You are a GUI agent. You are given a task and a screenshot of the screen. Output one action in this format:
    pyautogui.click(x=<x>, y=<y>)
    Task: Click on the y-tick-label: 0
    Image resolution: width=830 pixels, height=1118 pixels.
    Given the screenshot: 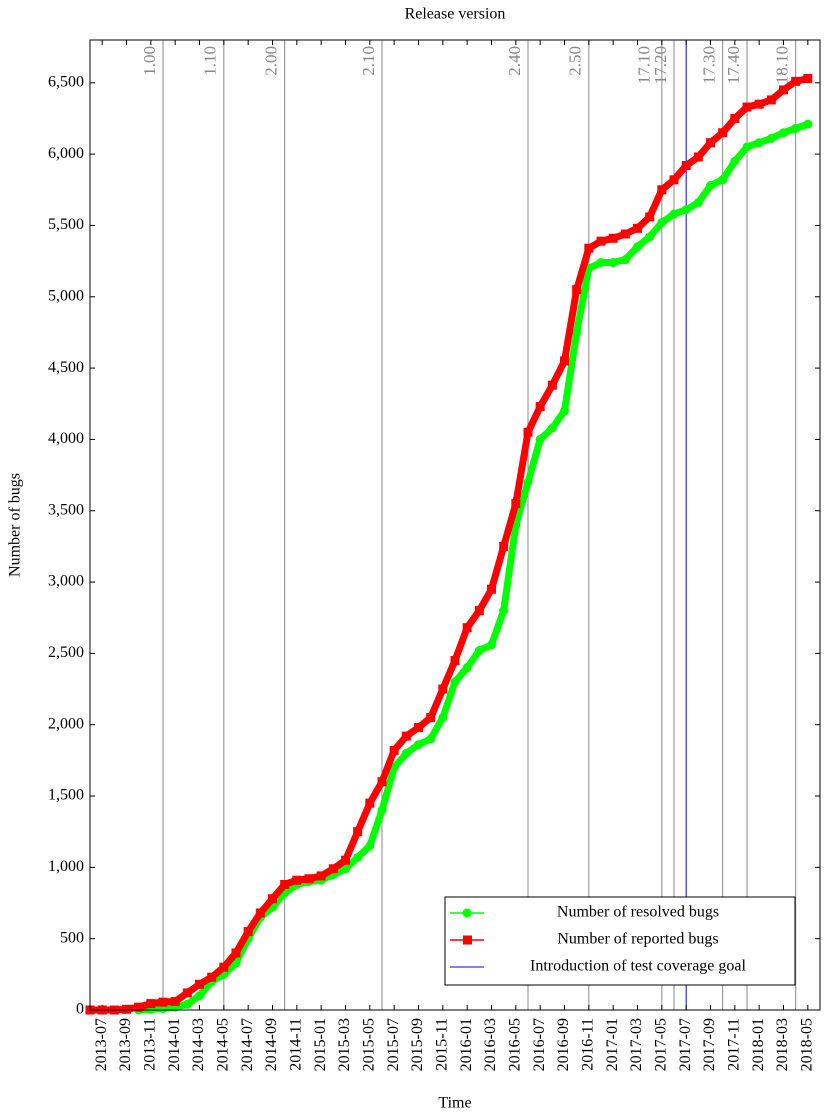 What is the action you would take?
    pyautogui.click(x=80, y=1009)
    